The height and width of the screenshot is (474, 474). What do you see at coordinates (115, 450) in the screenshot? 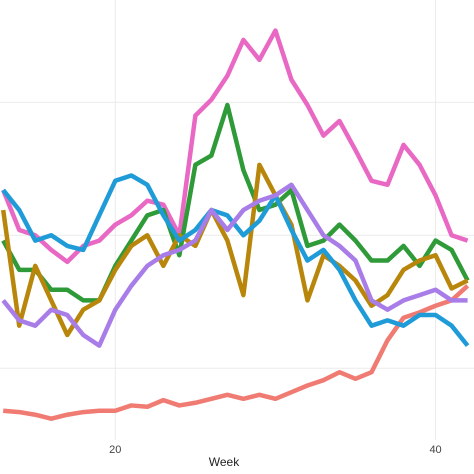
I see `x-tick-label: 20` at bounding box center [115, 450].